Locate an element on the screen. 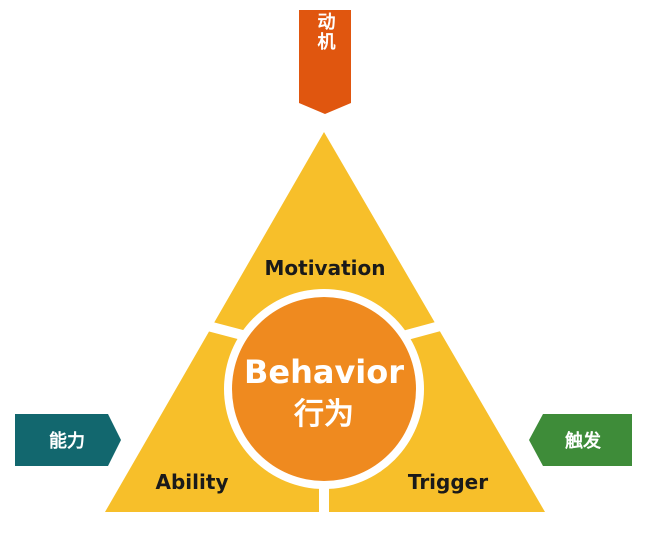 Image resolution: width=650 pixels, height=537 pixels. segment-label-ability: Ability is located at coordinates (192, 482).